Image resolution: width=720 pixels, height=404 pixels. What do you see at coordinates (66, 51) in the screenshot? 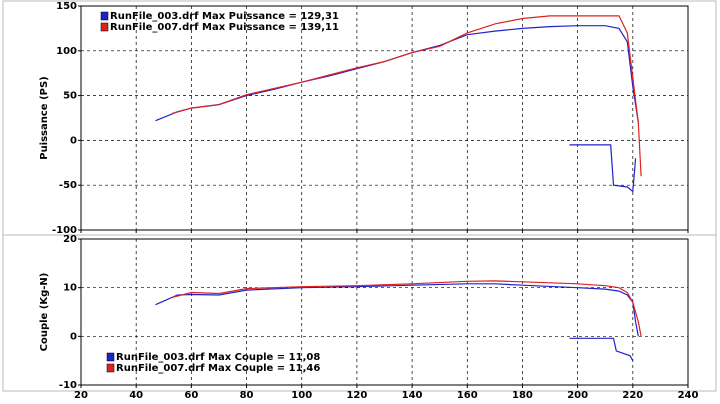
I see `y-tick-label: 100` at bounding box center [66, 51].